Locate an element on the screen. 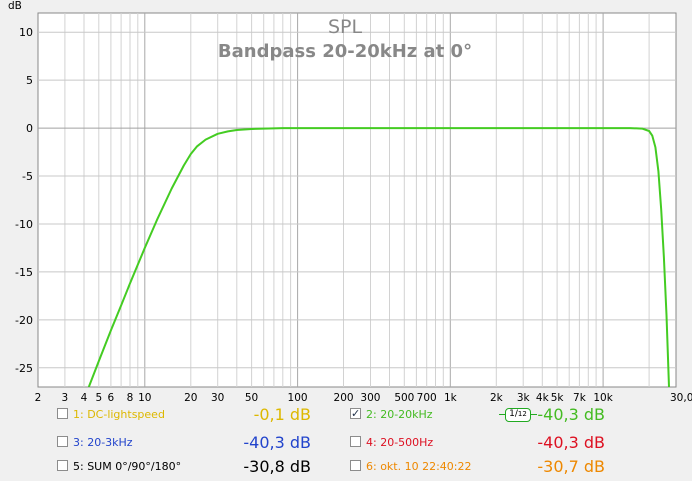 The height and width of the screenshot is (481, 692). y-tick-label: -15 is located at coordinates (24, 272).